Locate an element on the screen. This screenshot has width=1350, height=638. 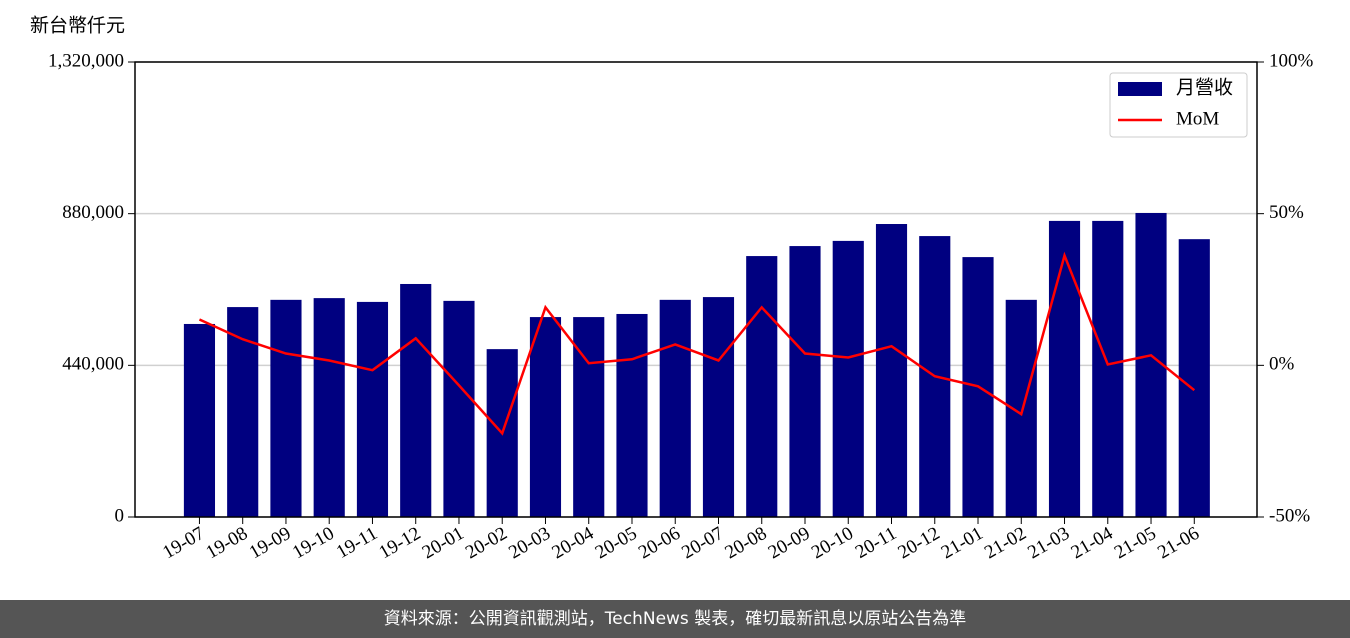
x-tick-group: 19-11 is located at coordinates (357, 543).